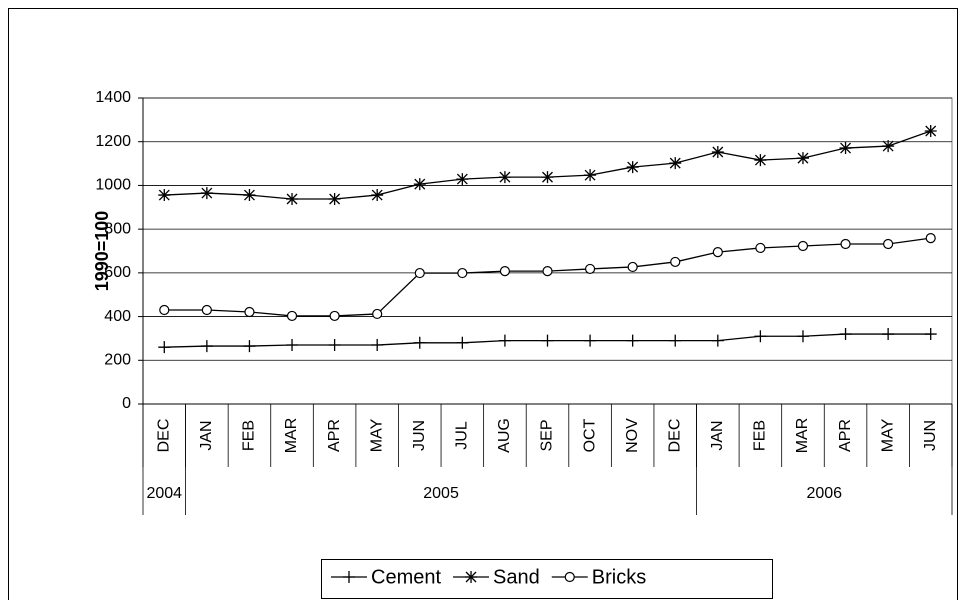 The height and width of the screenshot is (600, 959). I want to click on legend-label: Bricks, so click(619, 577).